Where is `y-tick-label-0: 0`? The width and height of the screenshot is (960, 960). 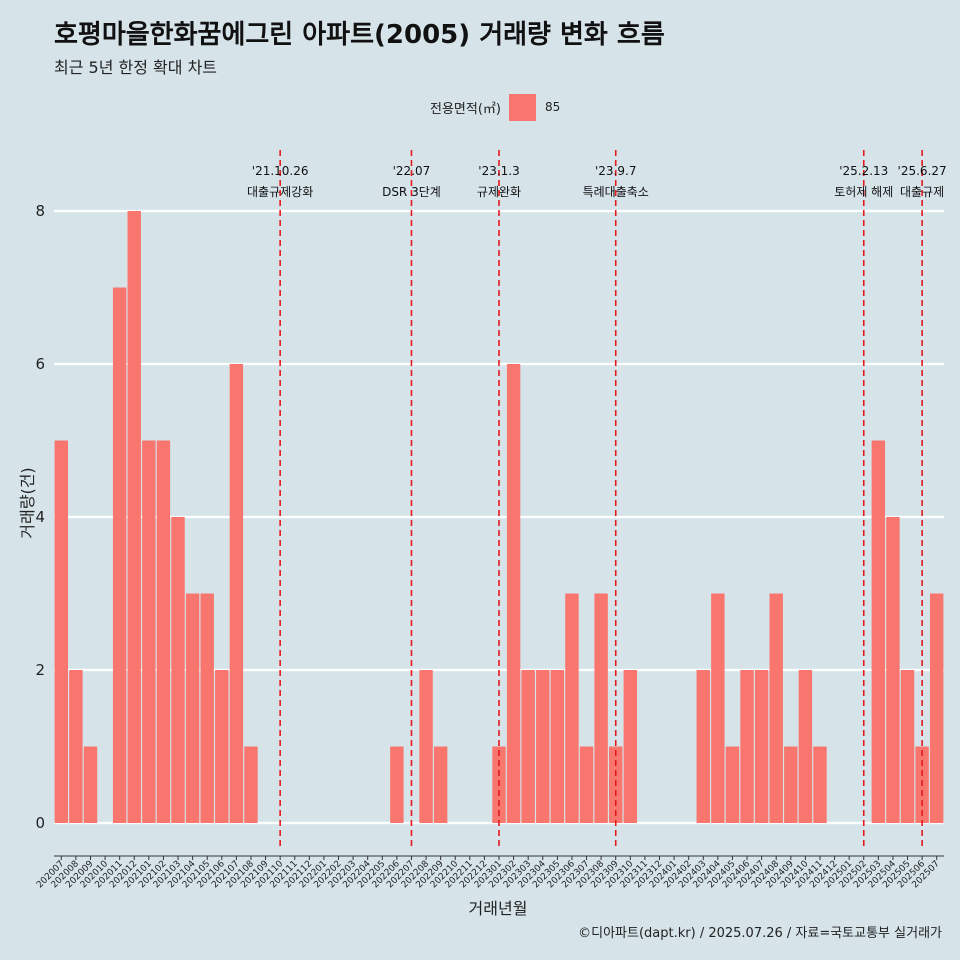 y-tick-label-0: 0 is located at coordinates (40, 823).